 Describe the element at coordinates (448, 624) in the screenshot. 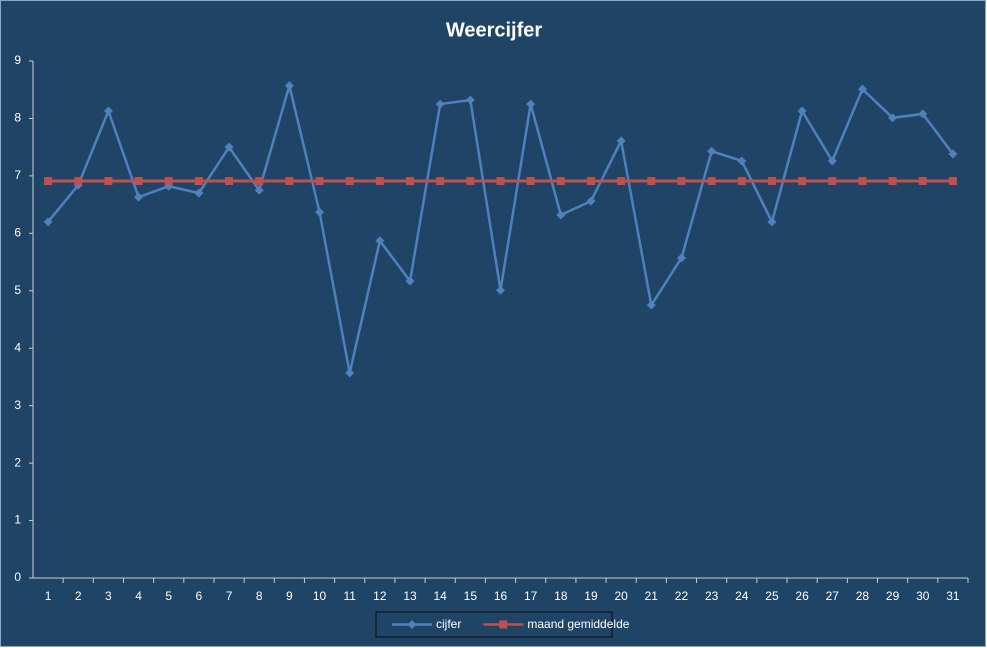

I see `legend-label: cijfer` at that location.